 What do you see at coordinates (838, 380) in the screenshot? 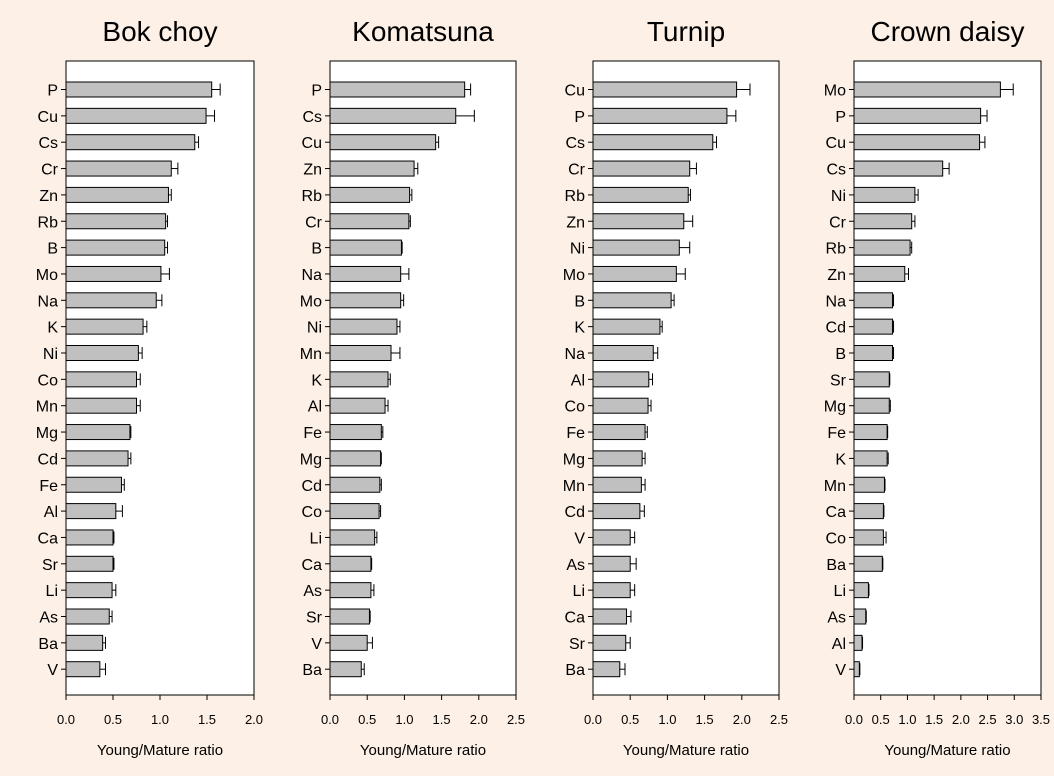
I see `category-label: Sr` at bounding box center [838, 380].